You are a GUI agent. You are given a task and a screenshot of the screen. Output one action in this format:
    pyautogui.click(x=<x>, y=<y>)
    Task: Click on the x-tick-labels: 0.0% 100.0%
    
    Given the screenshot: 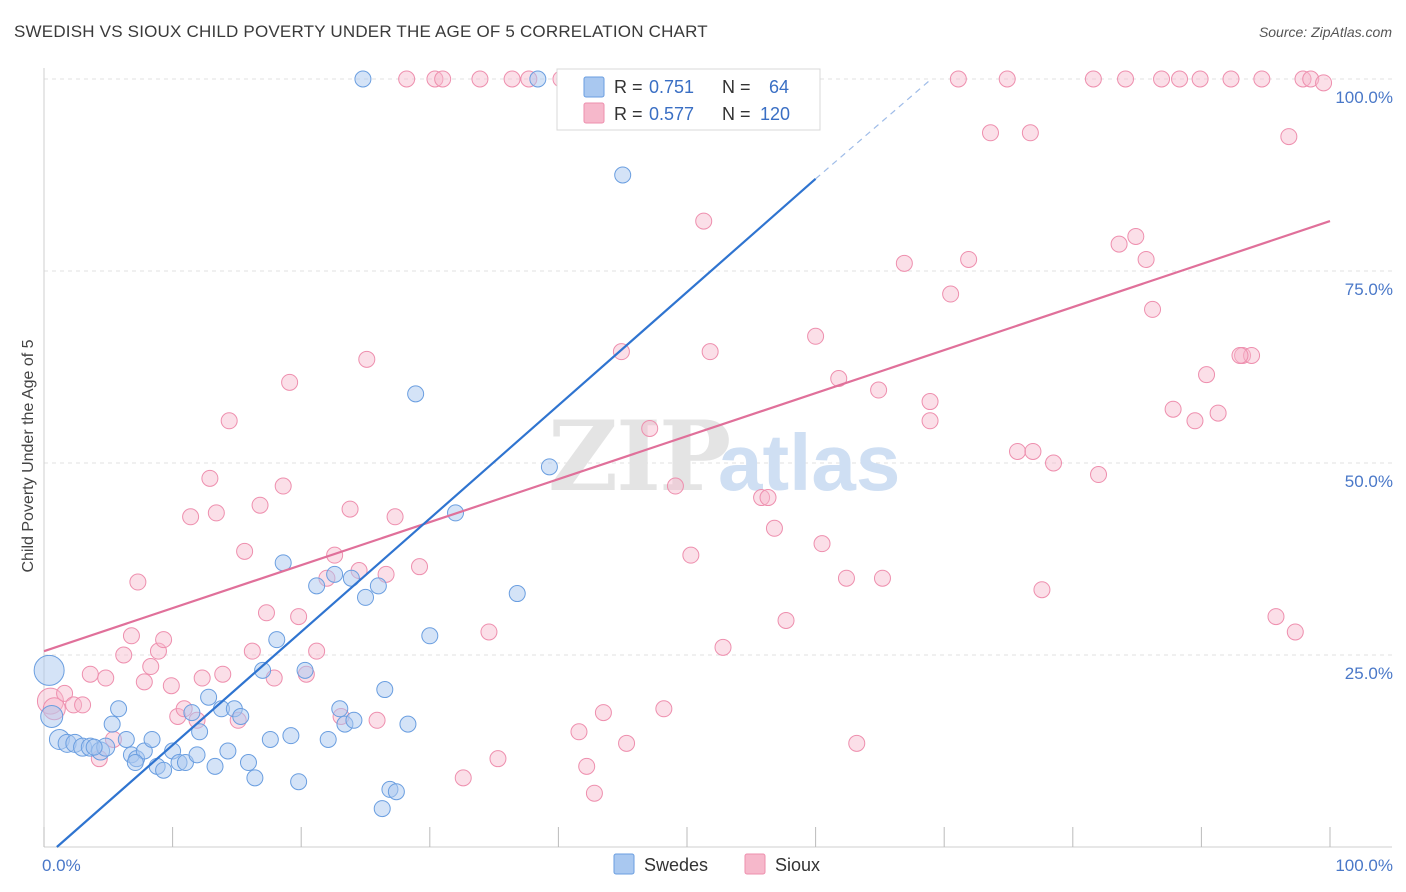 What is the action you would take?
    pyautogui.click(x=717, y=865)
    